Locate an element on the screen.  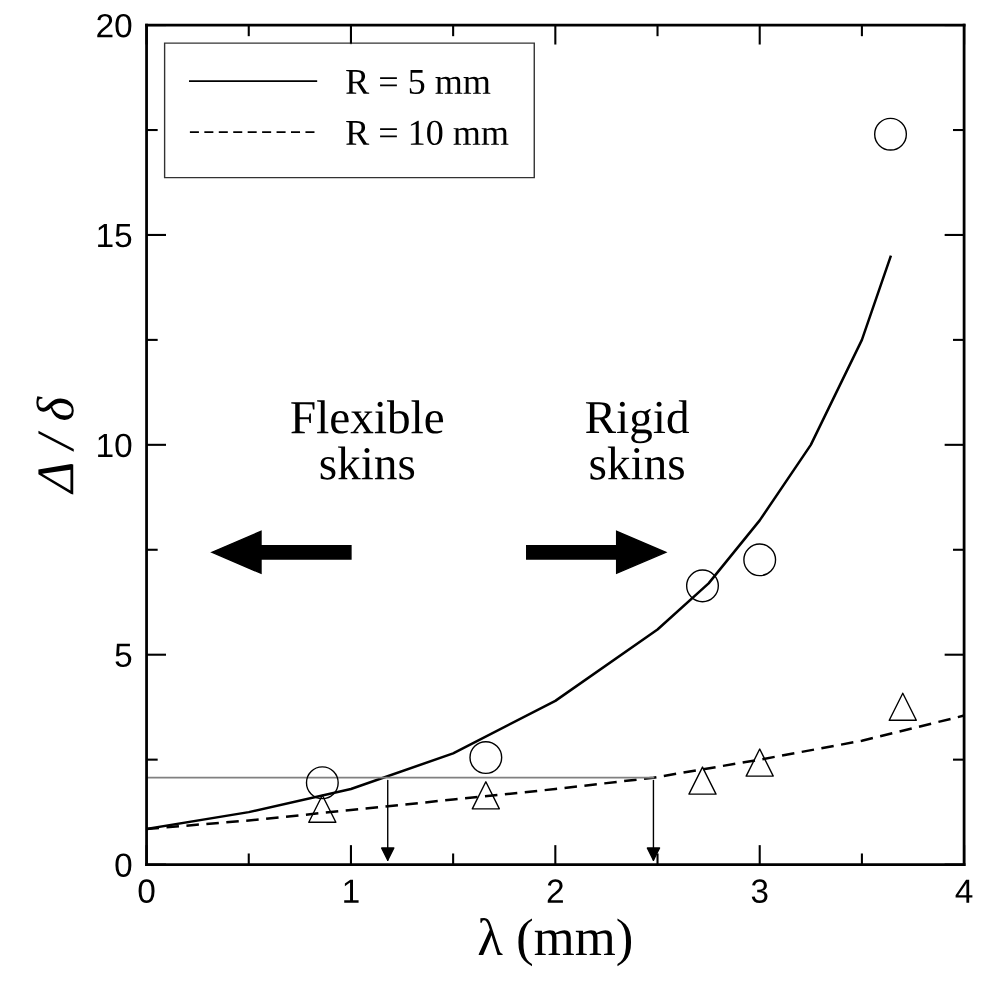
annotation: Rigid skins is located at coordinates (637, 440).